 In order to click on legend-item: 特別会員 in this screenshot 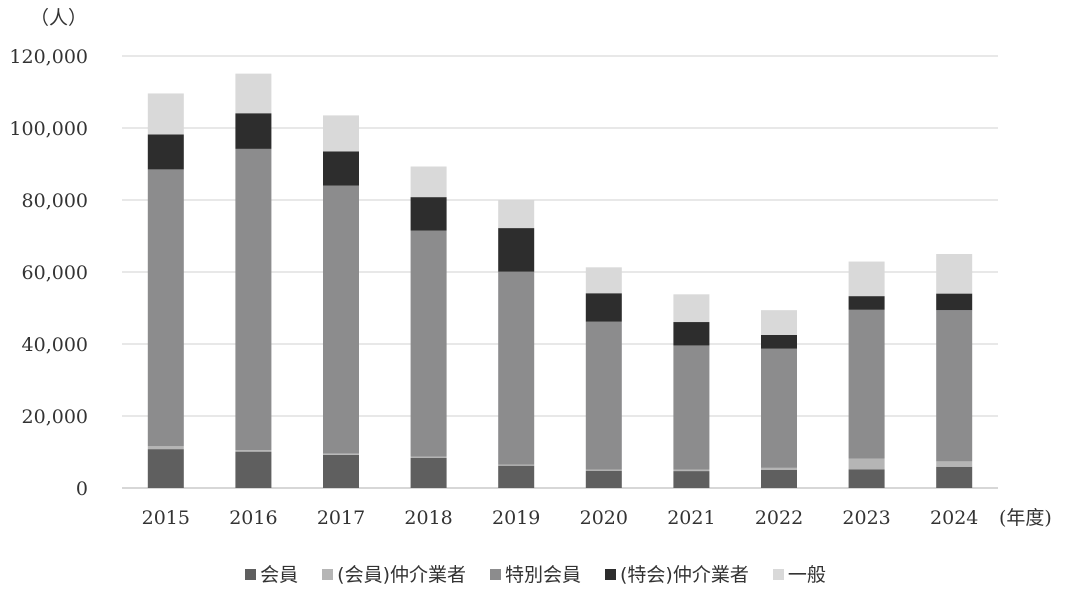, I will do `click(535, 573)`.